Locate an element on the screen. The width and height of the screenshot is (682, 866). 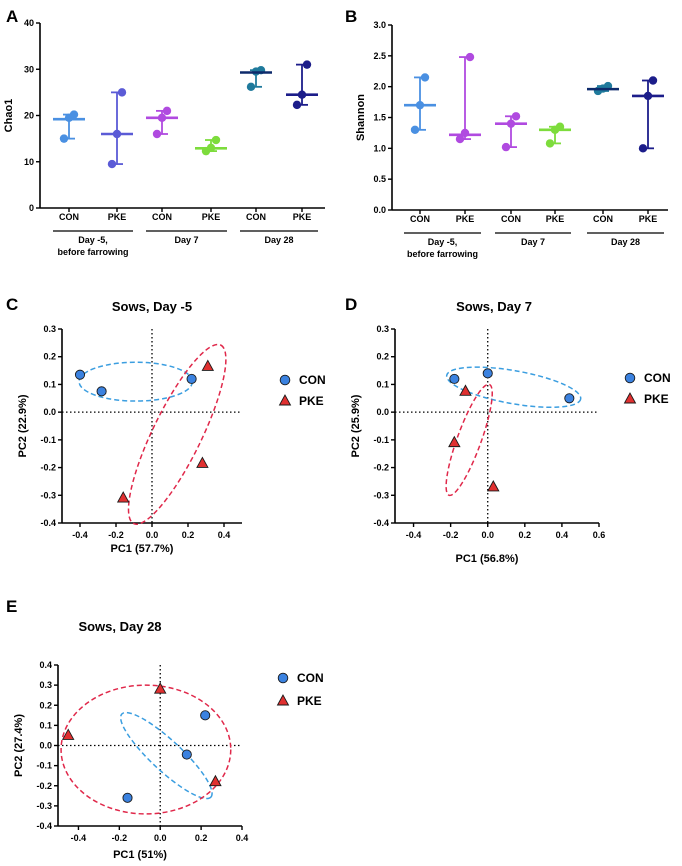
y-tick-label: 1.0 is located at coordinates (379, 148).